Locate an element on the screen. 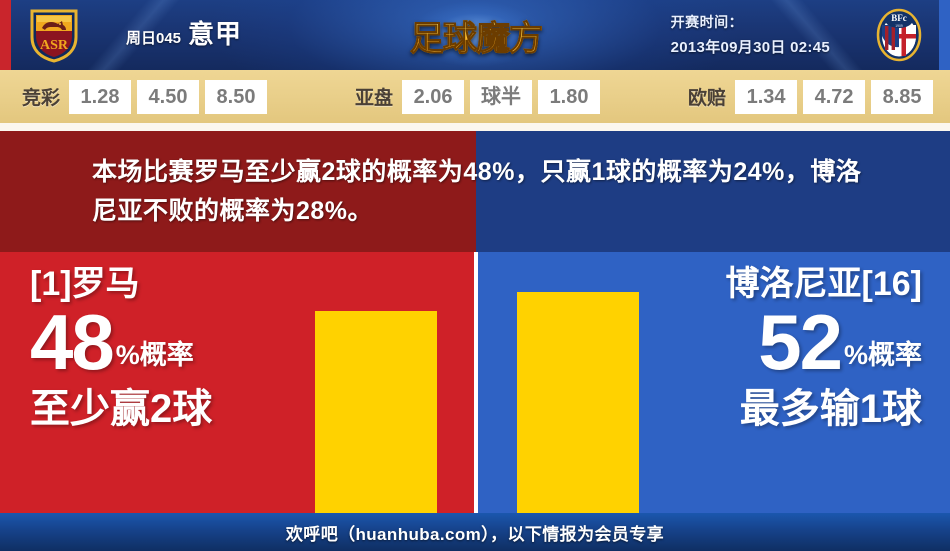  kickoff-block: 开赛时间： 2013年09月30日 02:45 is located at coordinates (750, 34).